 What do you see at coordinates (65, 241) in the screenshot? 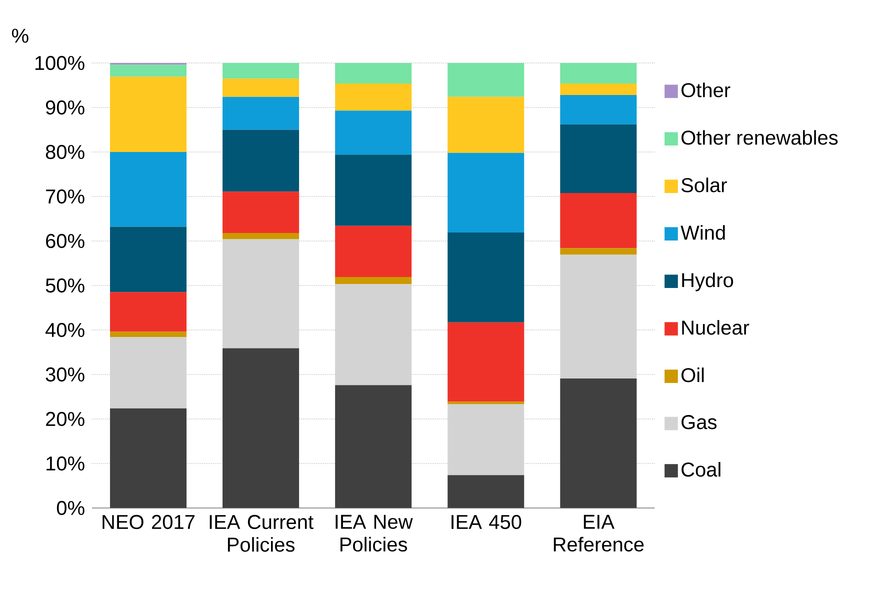
I see `y-tick-label: 60%` at bounding box center [65, 241].